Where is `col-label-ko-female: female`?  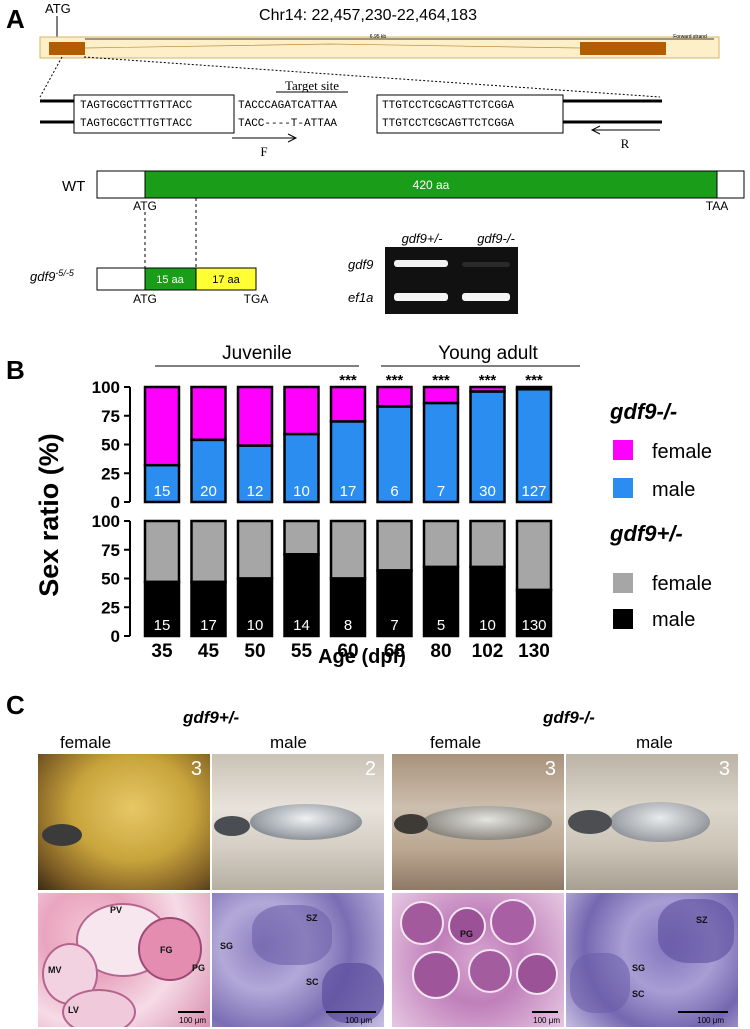
col-label-ko-female: female is located at coordinates (456, 742).